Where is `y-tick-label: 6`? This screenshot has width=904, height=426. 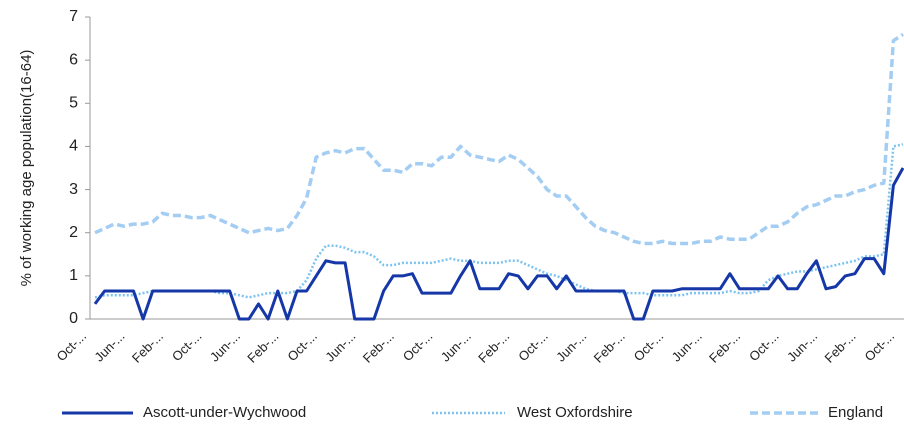
y-tick-label: 6 is located at coordinates (73, 59).